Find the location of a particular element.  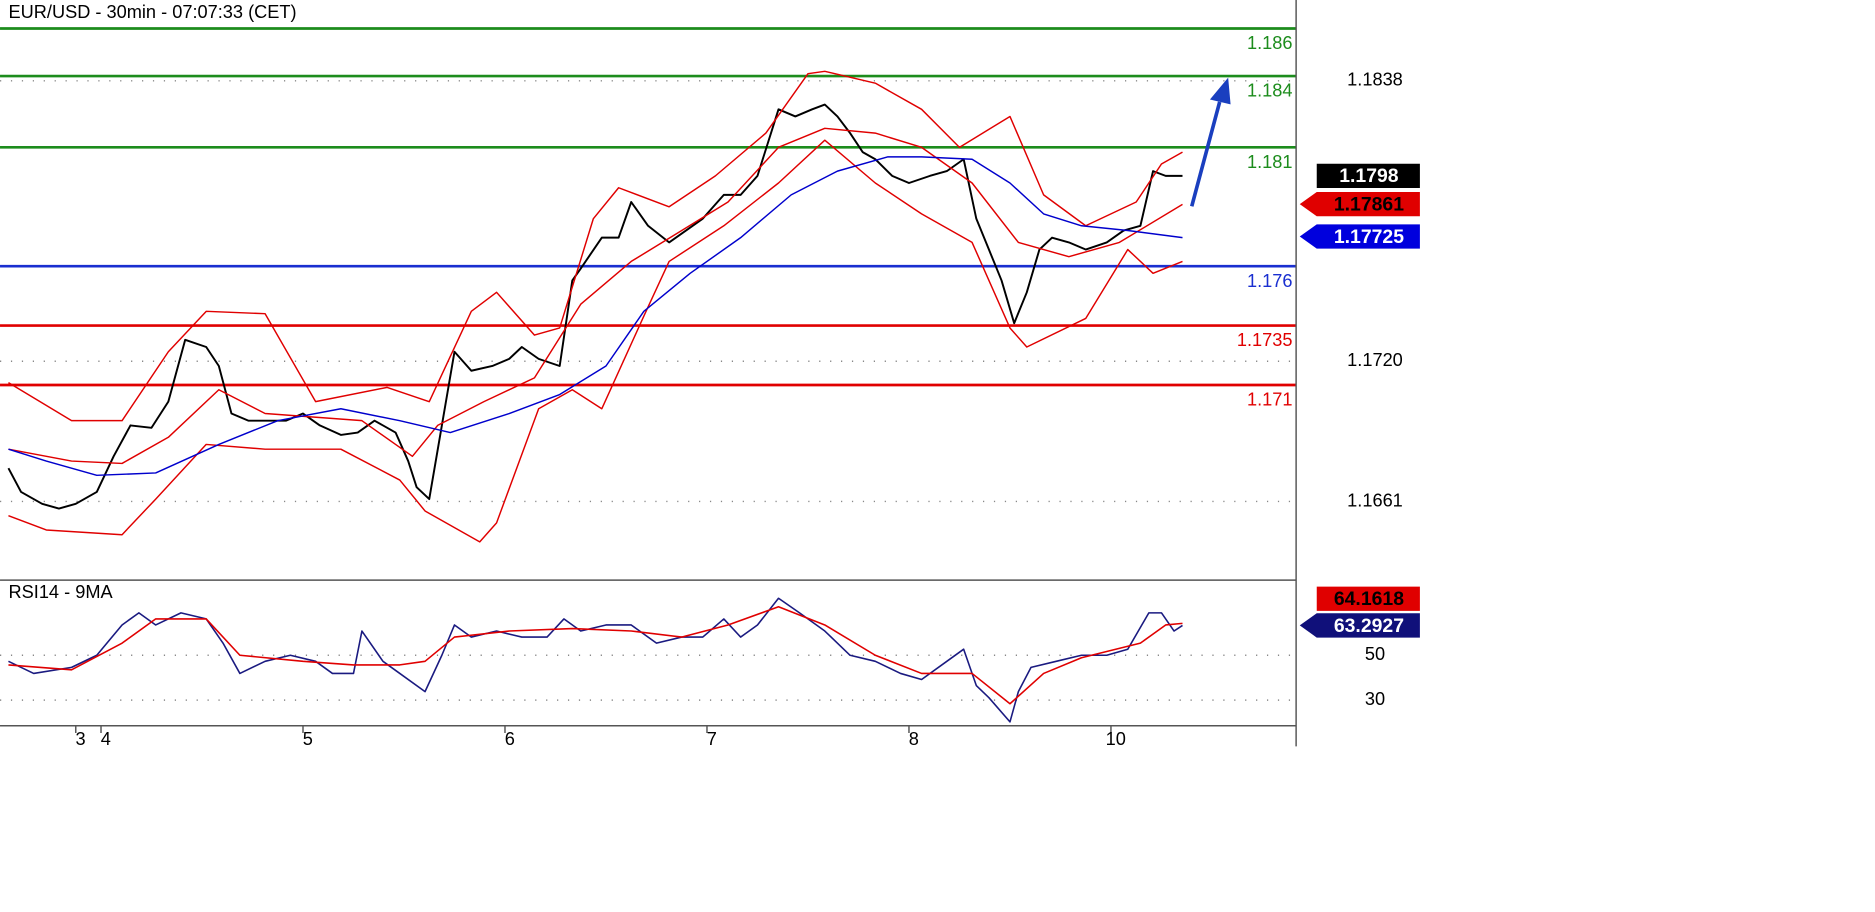

x-tick-label: 5 is located at coordinates (308, 739).